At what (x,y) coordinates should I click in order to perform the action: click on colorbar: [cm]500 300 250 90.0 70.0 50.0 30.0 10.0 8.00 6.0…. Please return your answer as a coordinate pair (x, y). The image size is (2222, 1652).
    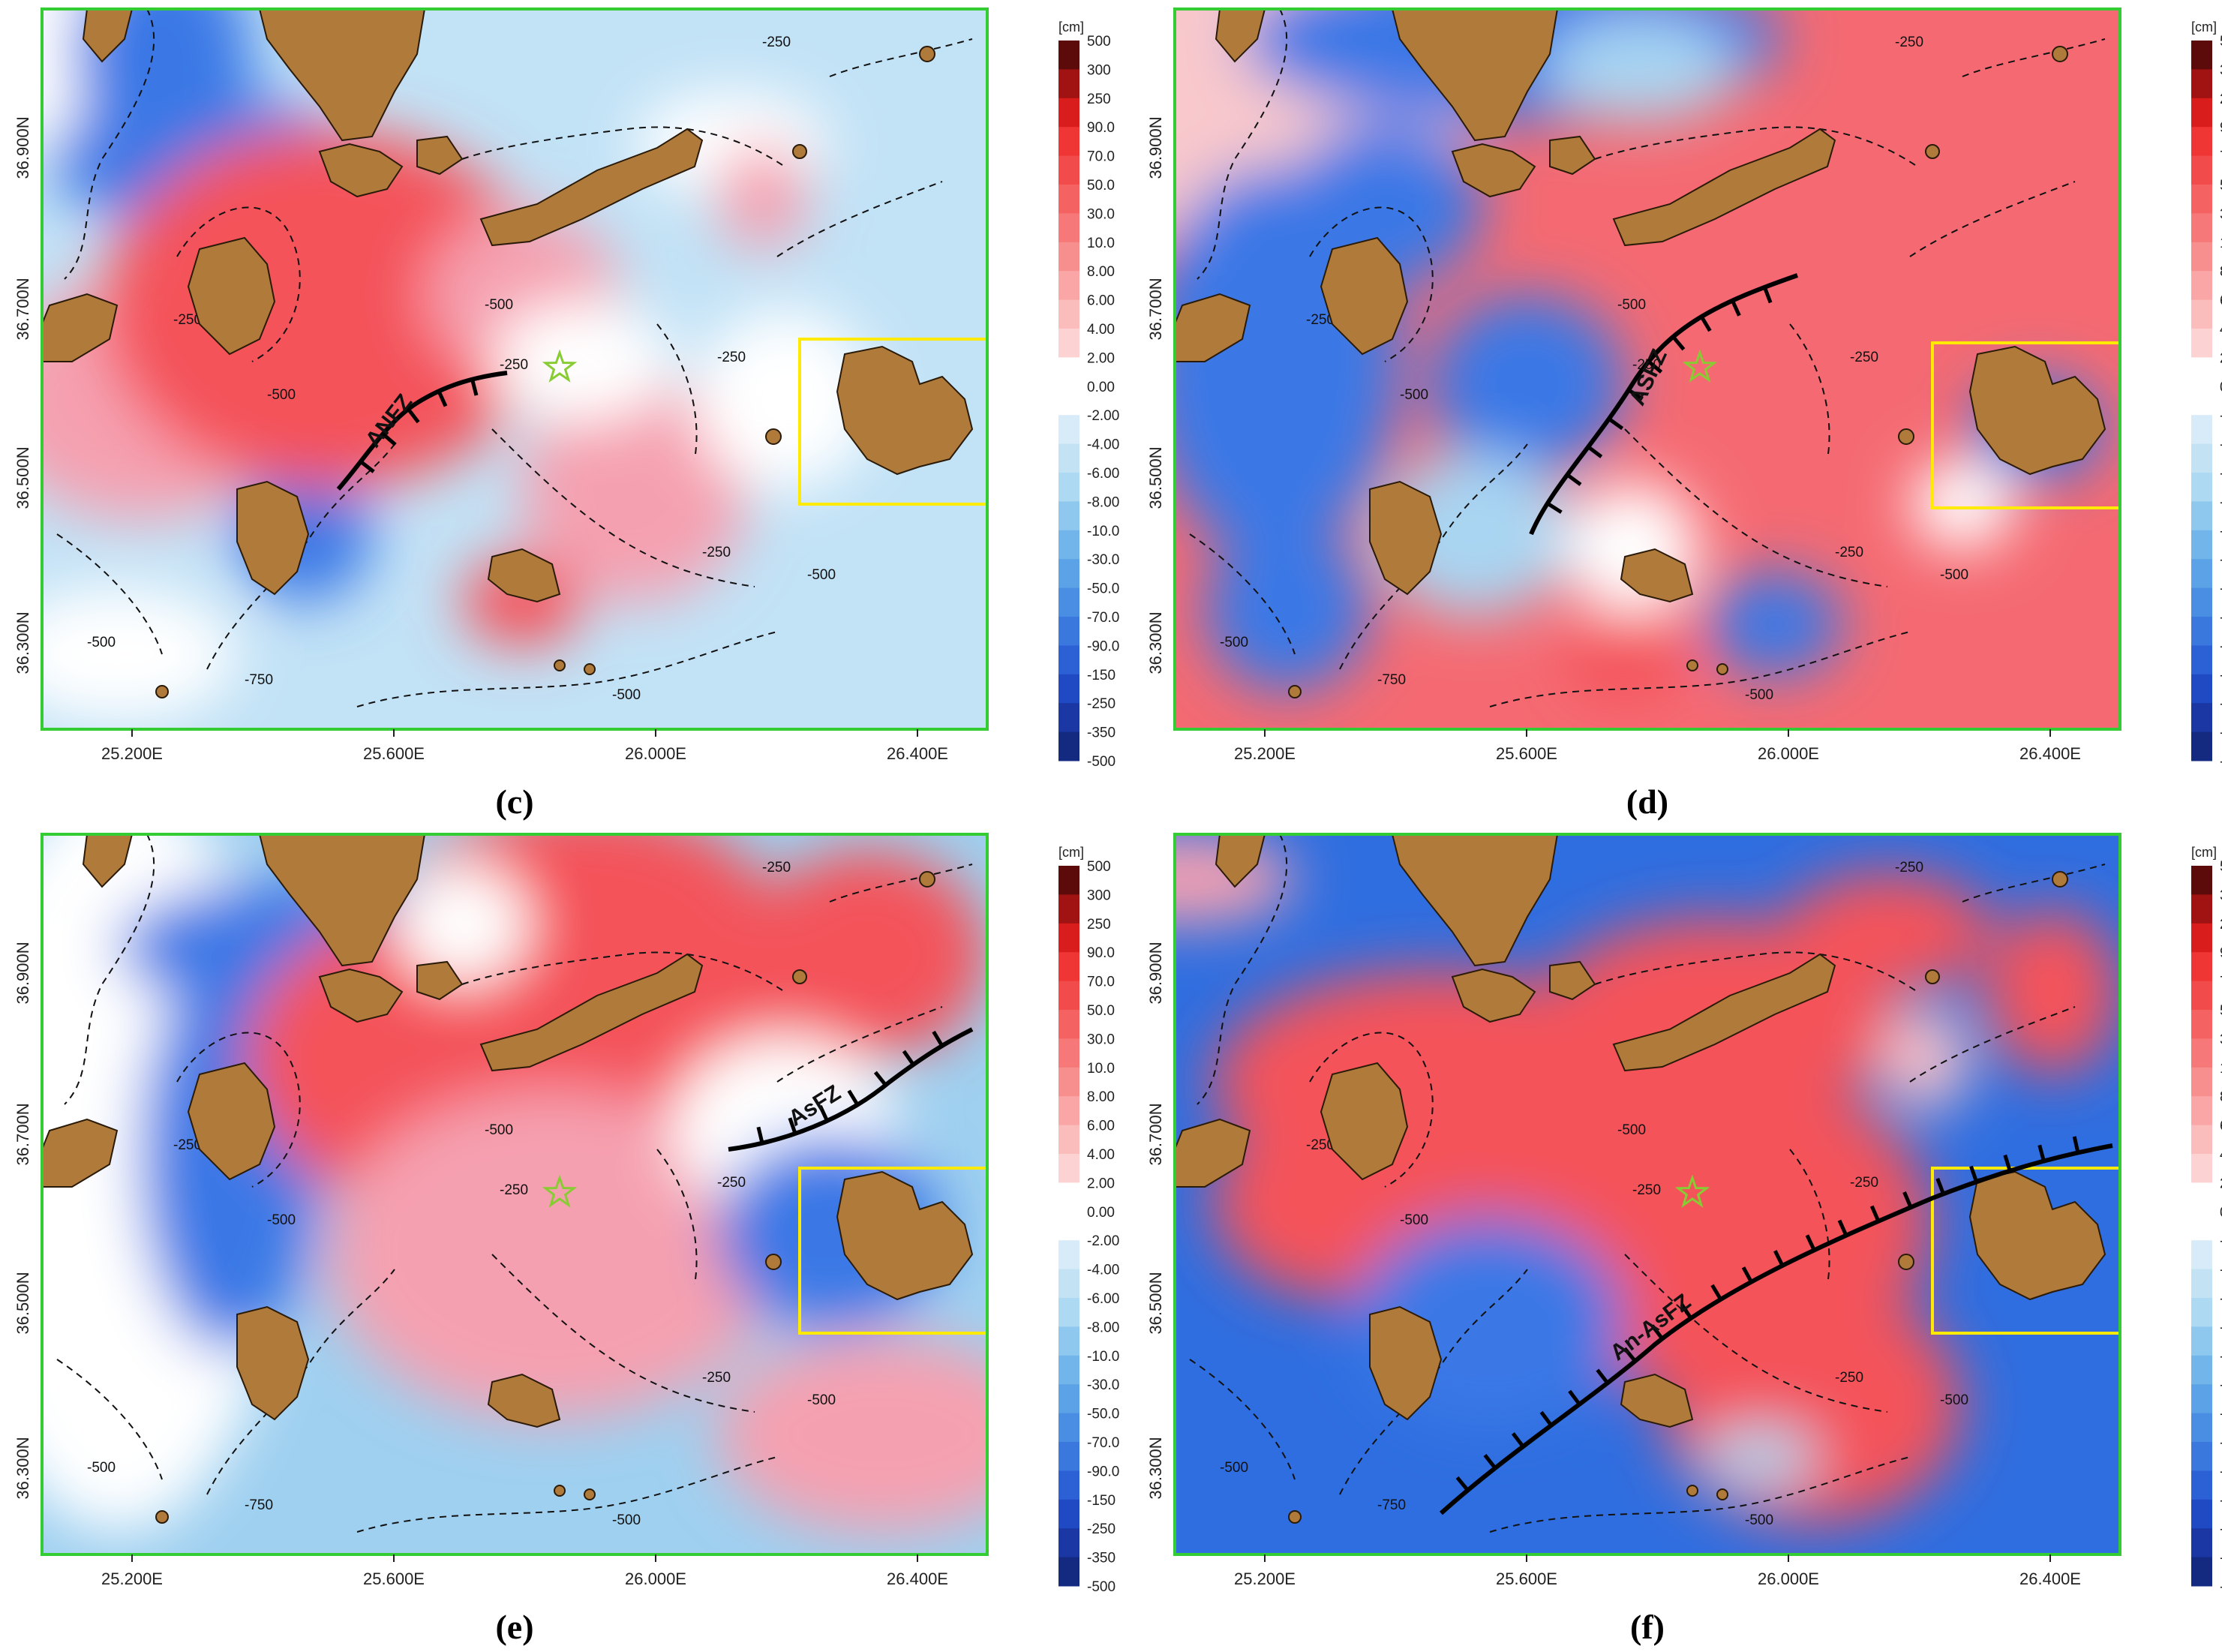
    Looking at the image, I should click on (1088, 395).